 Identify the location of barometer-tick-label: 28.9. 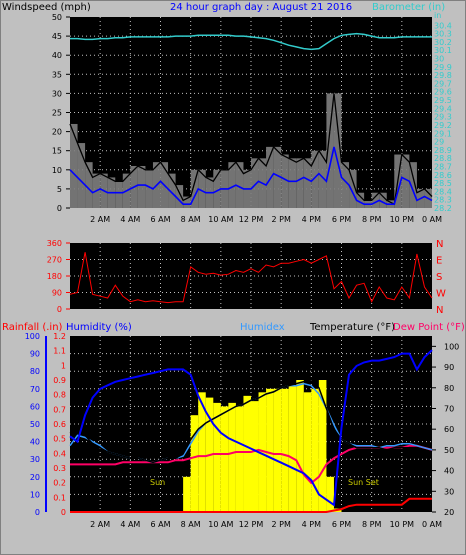
(443, 150).